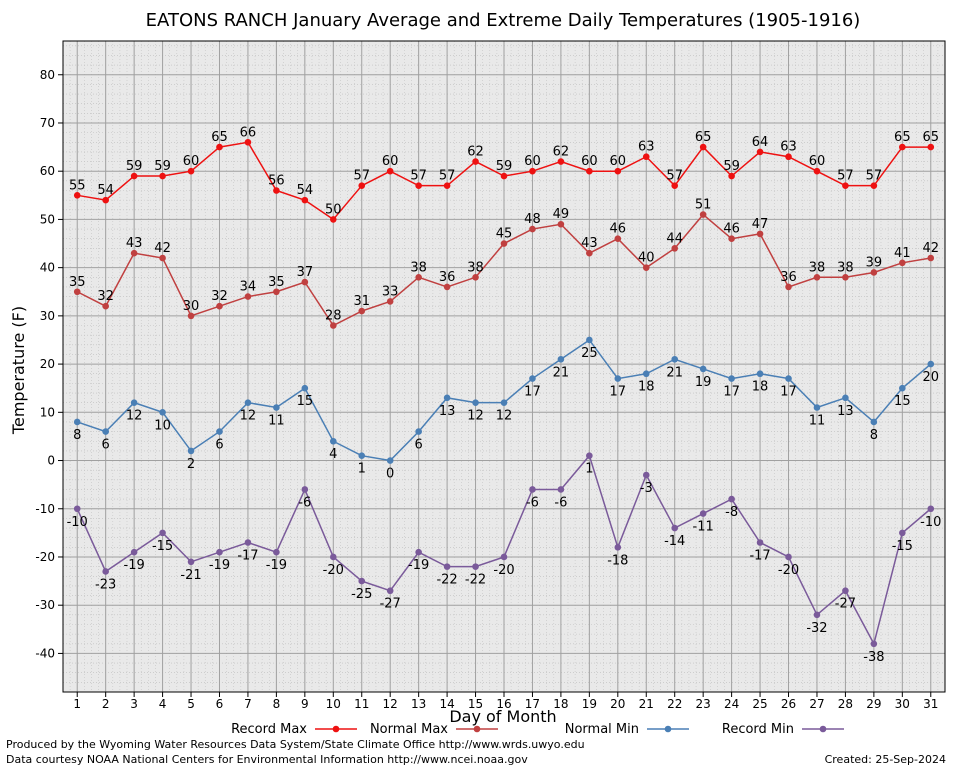  What do you see at coordinates (560, 704) in the screenshot?
I see `x-tick-label: 18` at bounding box center [560, 704].